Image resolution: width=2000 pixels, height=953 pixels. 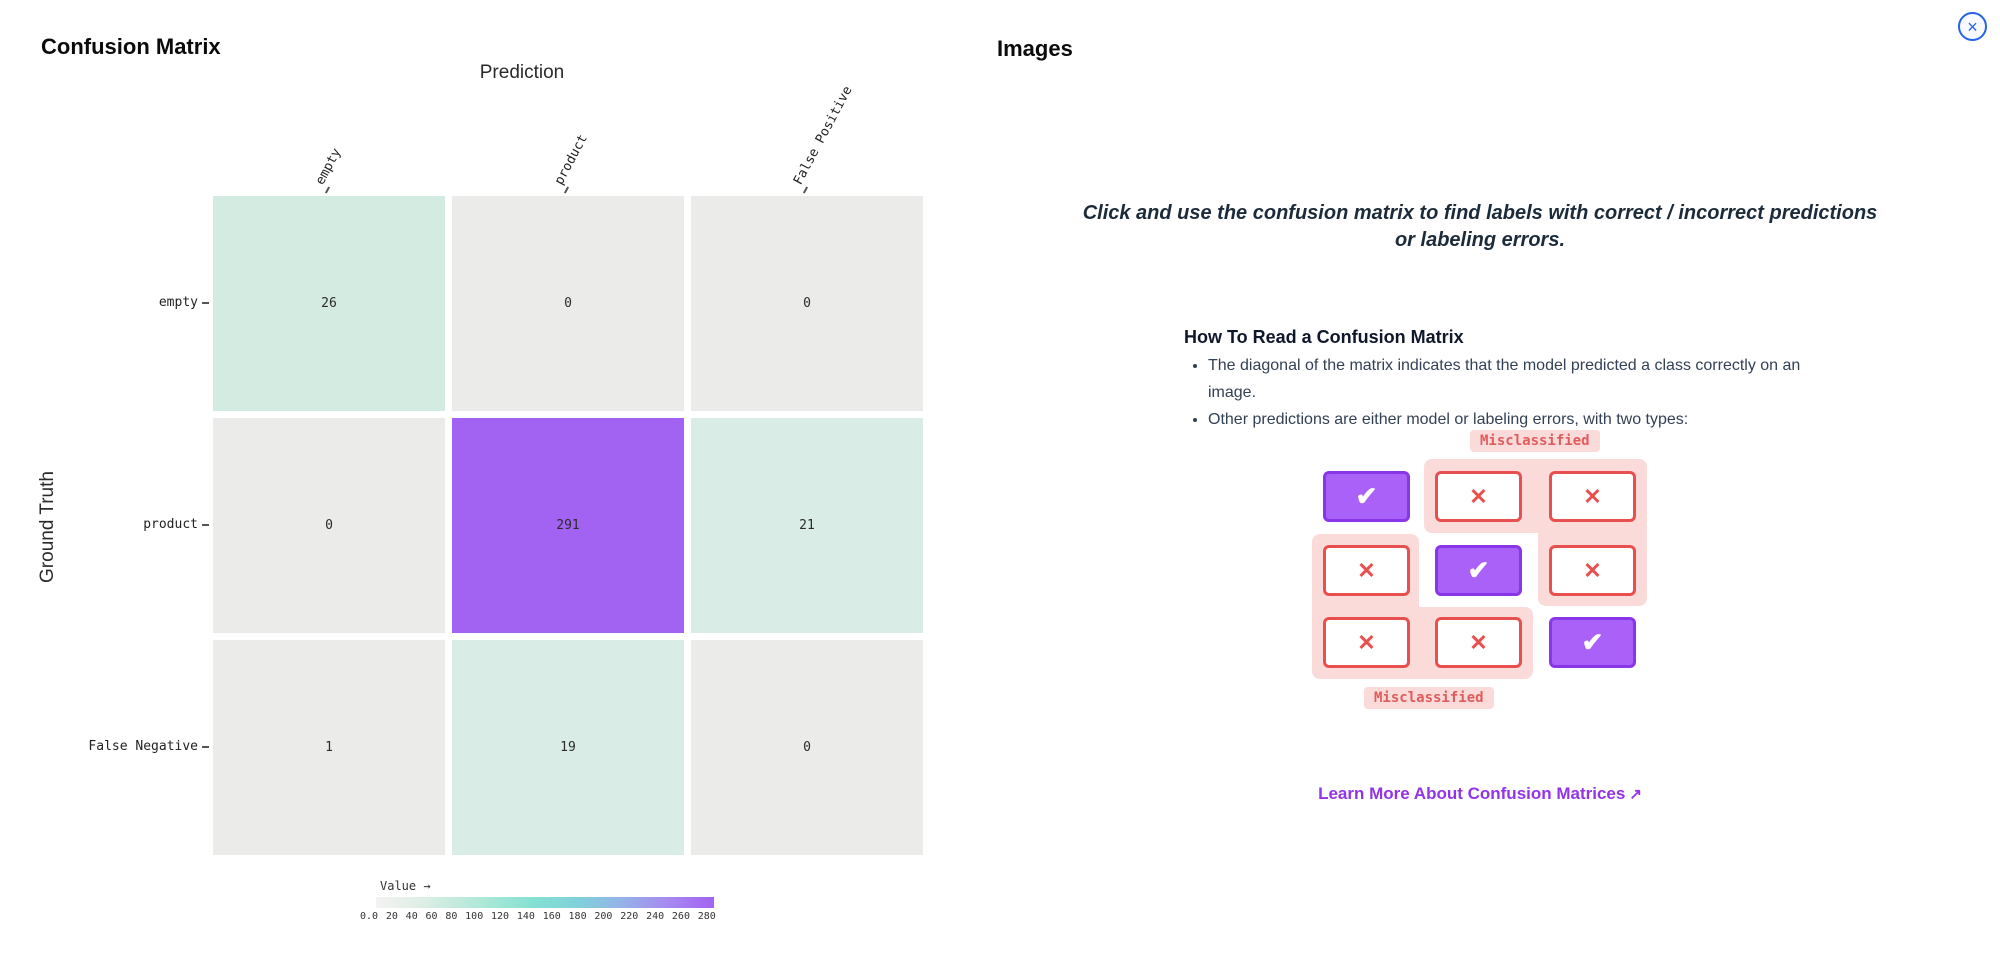 I want to click on close-icon: ×, so click(x=1972, y=26).